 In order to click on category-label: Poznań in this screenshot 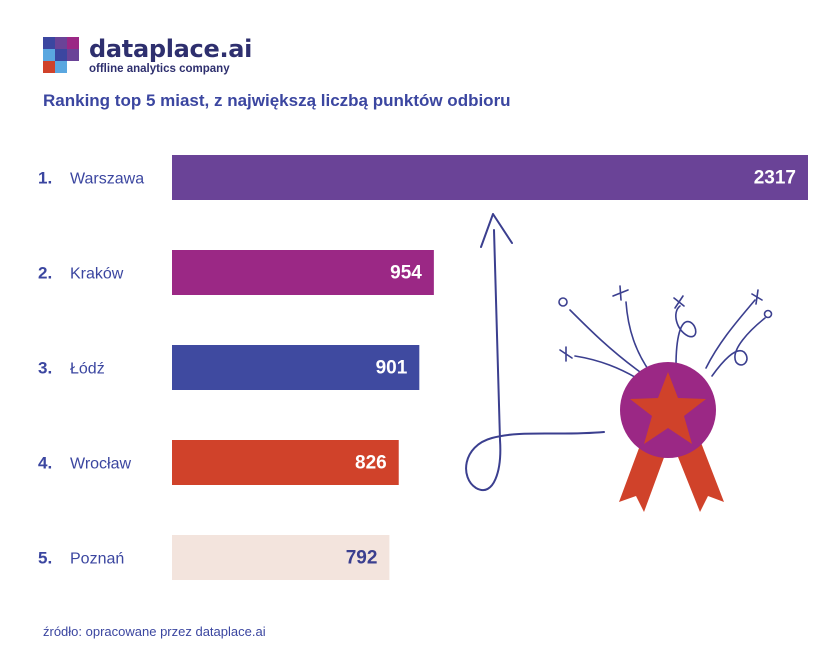, I will do `click(97, 559)`.